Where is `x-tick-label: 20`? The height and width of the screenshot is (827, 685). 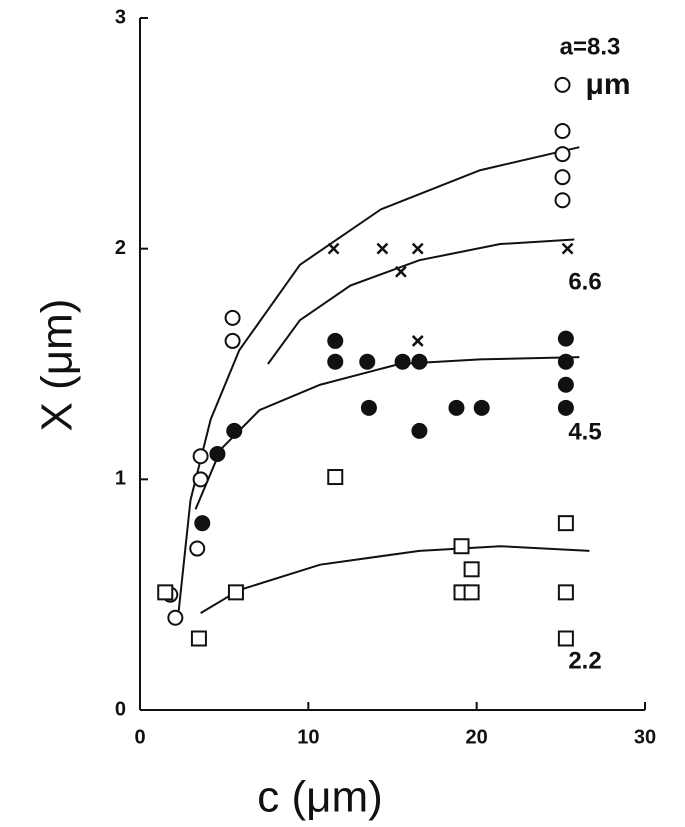 x-tick-label: 20 is located at coordinates (477, 737).